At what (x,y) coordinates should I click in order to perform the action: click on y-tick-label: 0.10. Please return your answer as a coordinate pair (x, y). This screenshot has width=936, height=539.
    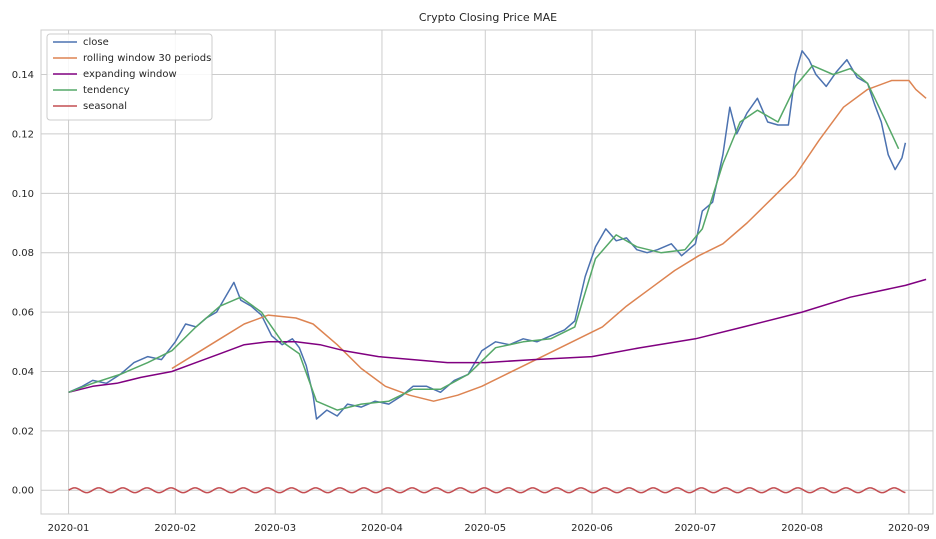
    Looking at the image, I should click on (23, 194).